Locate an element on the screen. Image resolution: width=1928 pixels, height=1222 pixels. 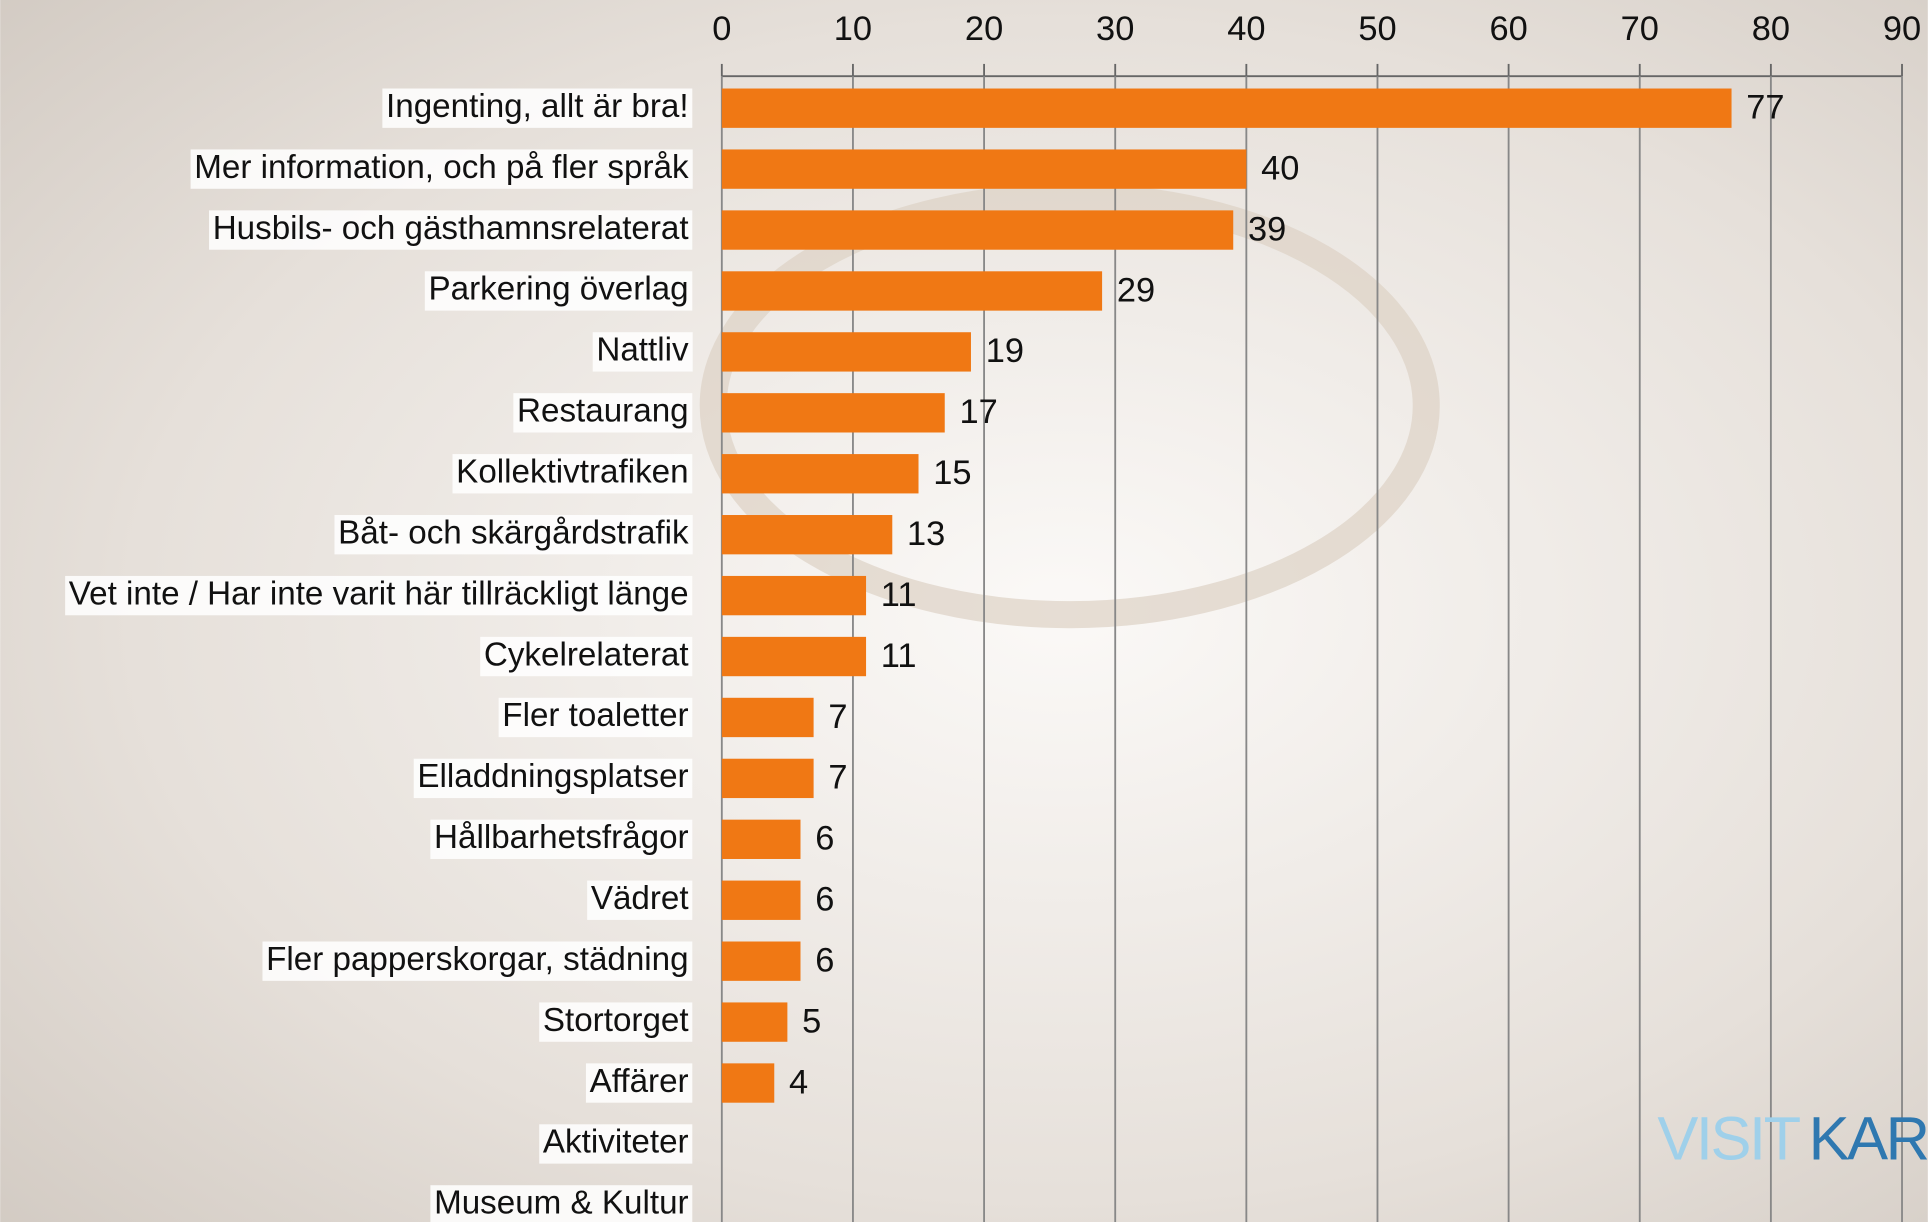
value-label: 29 is located at coordinates (1136, 290).